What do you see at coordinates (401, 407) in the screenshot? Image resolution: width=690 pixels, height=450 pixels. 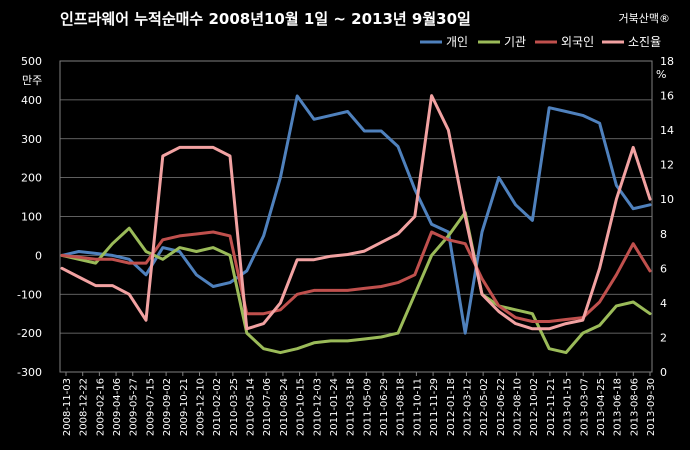 I see `x-tick-label: 2011-08-18` at bounding box center [401, 407].